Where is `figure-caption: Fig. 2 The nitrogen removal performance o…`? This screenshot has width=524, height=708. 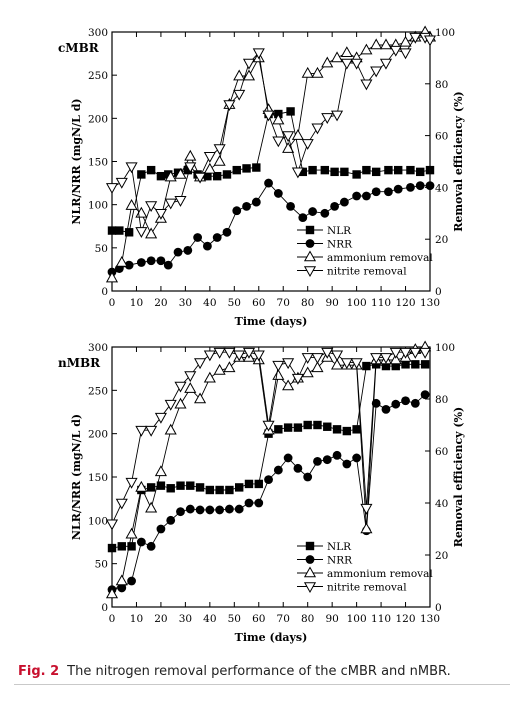
figure-caption: Fig. 2 The nitrogen removal performance o… is located at coordinates (268, 671).